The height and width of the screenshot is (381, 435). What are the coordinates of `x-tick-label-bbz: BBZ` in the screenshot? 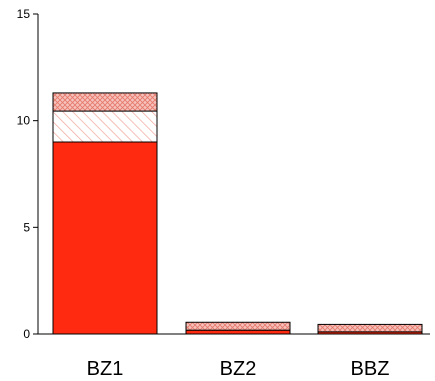 It's located at (370, 369).